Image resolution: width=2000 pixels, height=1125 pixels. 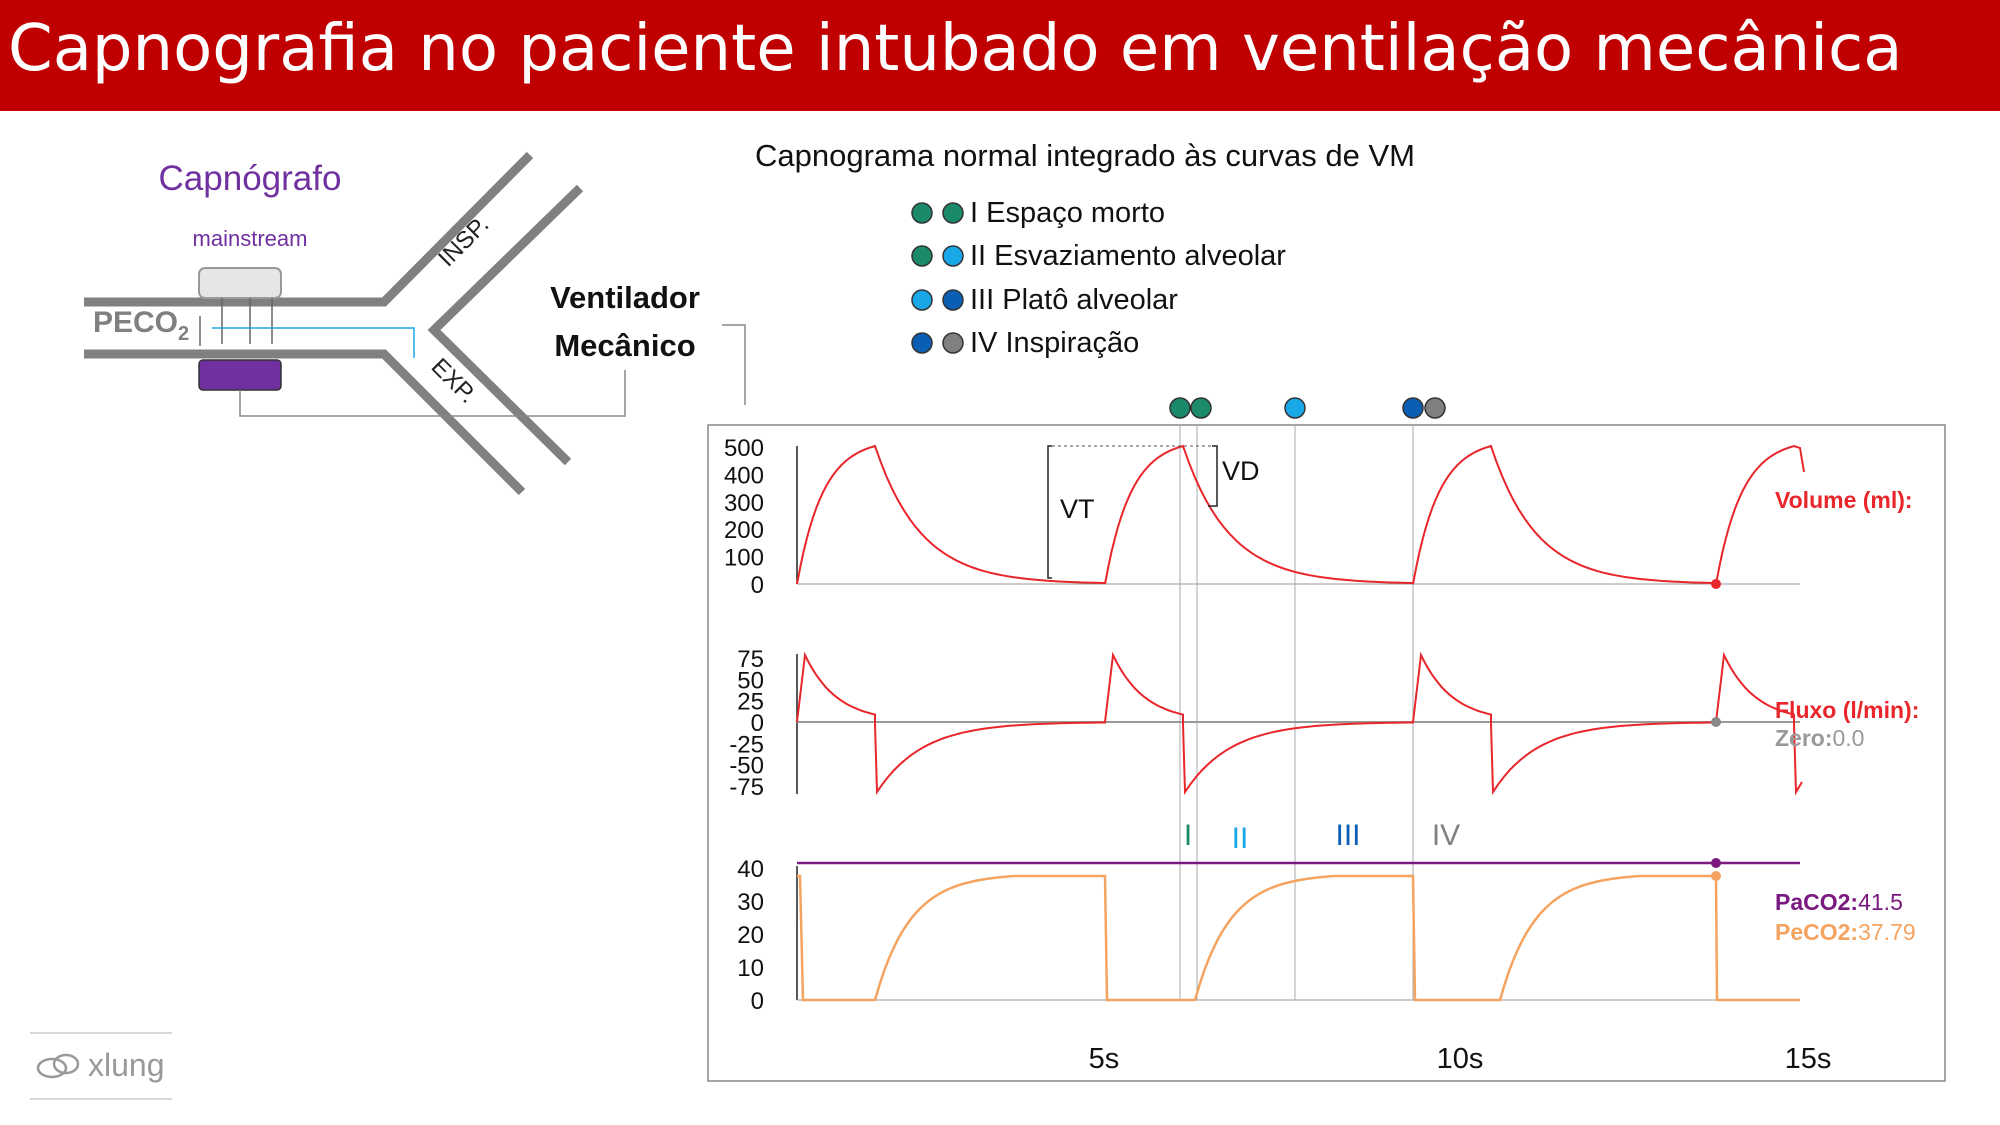 I want to click on sensor-arrows, so click(x=236, y=322).